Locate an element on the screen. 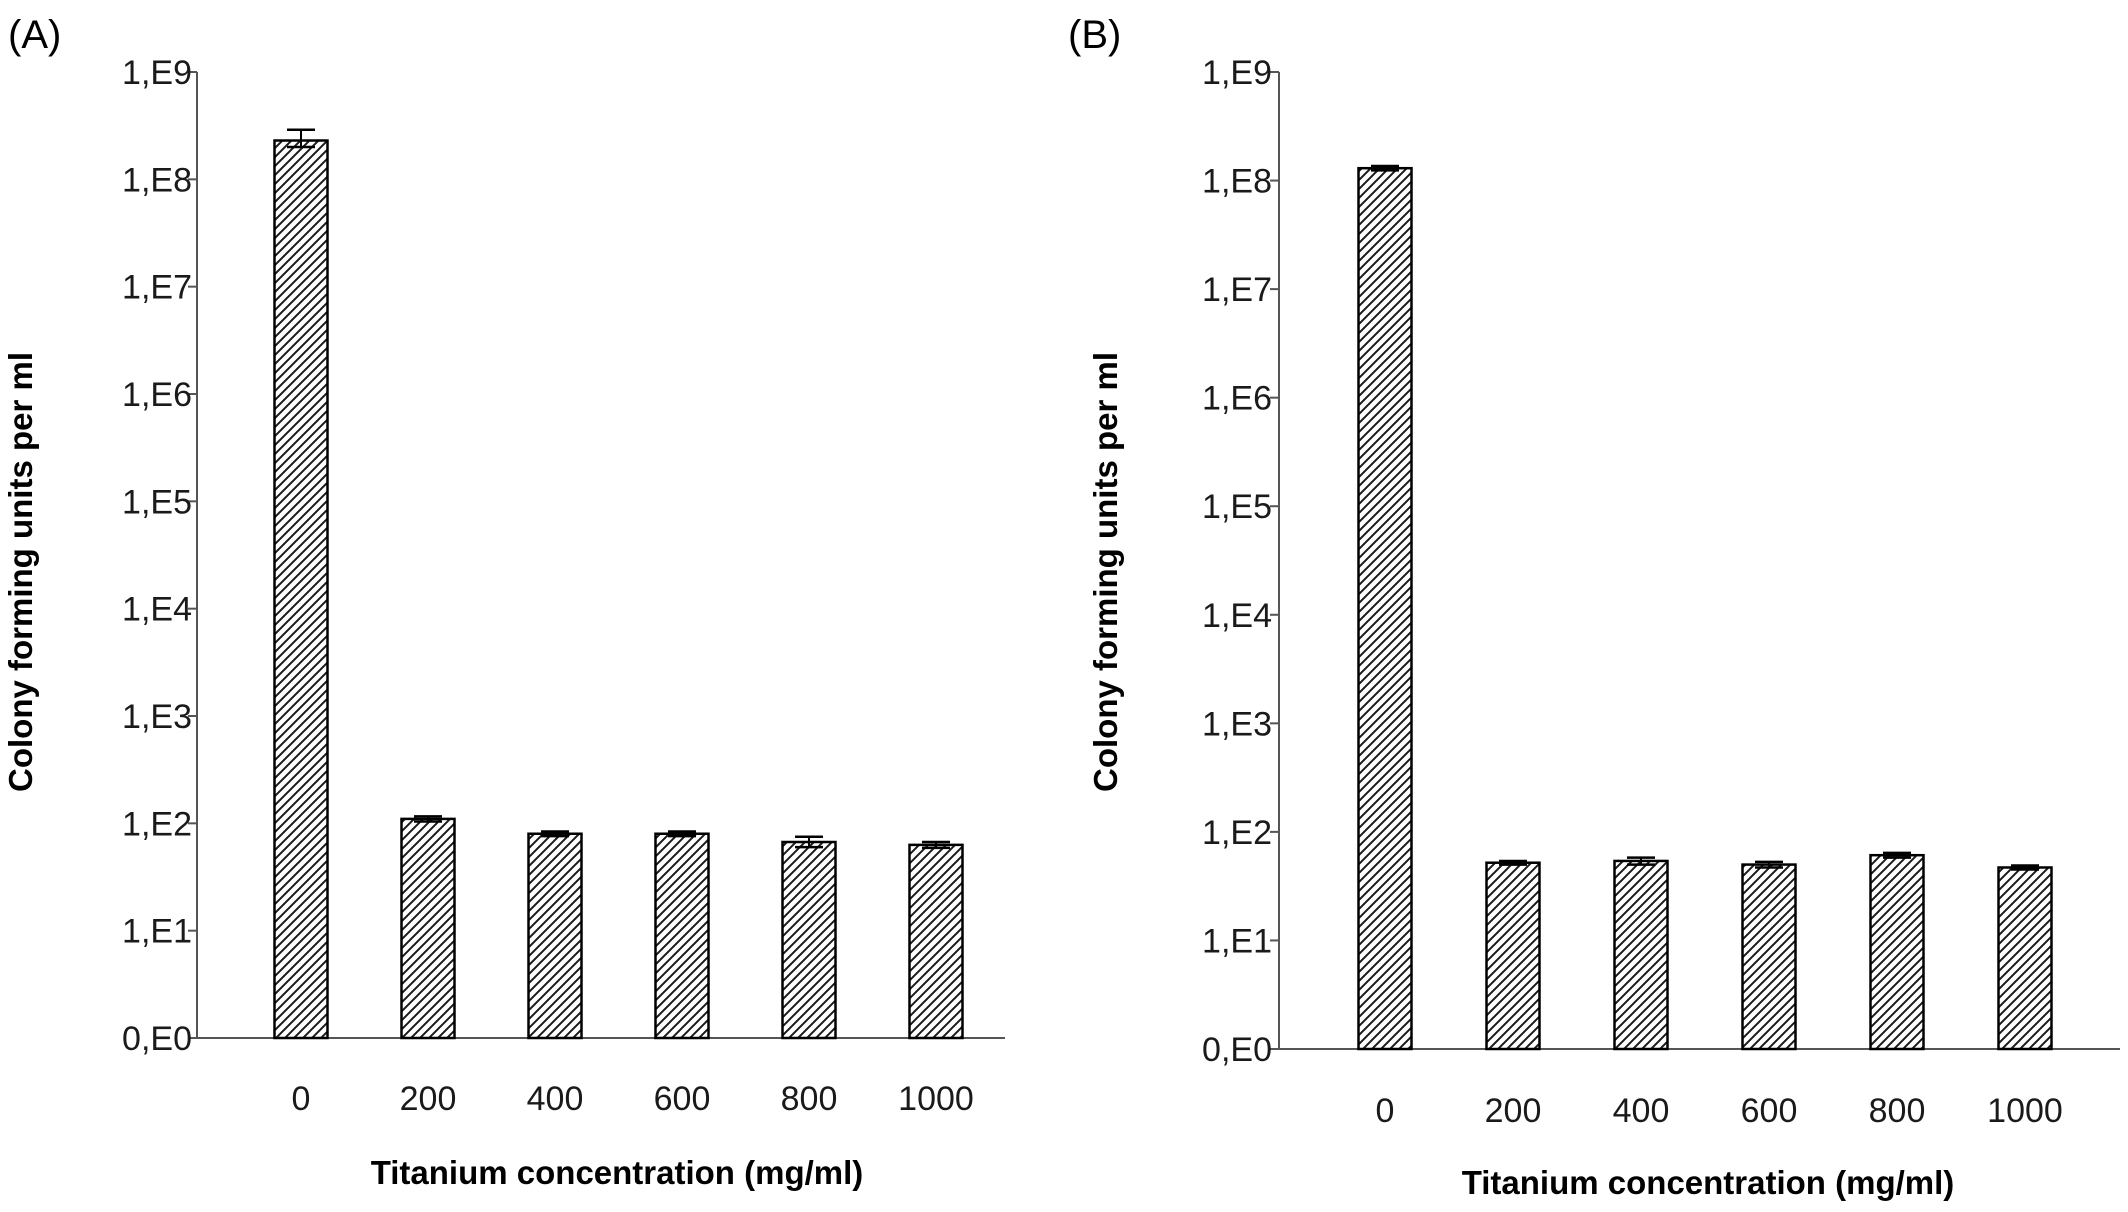 This screenshot has width=2128, height=1212. panel-b-y-tick-label: 1,E9 is located at coordinates (1237, 73).